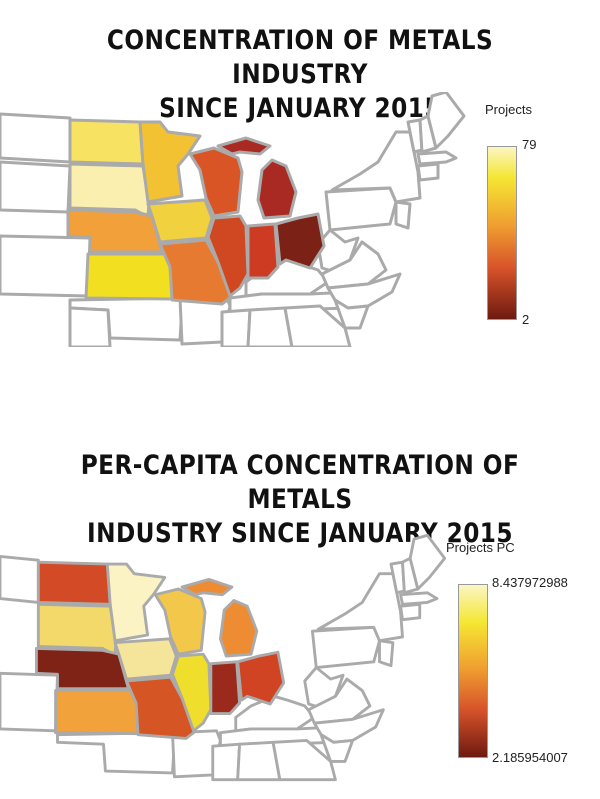  Describe the element at coordinates (480, 547) in the screenshot. I see `legend-title: Projects PC` at that location.